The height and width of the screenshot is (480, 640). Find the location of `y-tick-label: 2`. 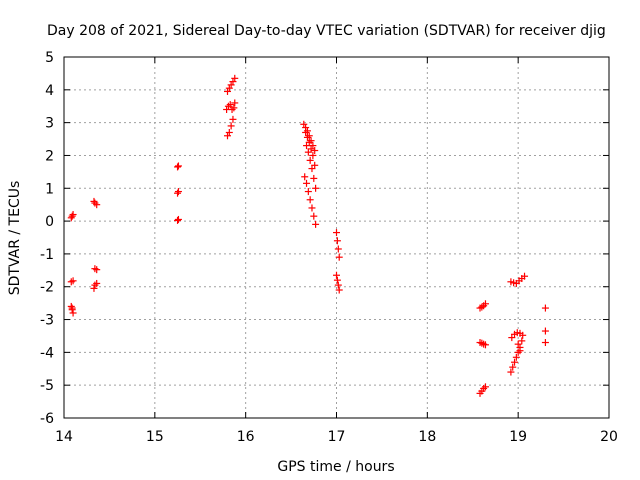

y-tick-label: 2 is located at coordinates (49, 156).